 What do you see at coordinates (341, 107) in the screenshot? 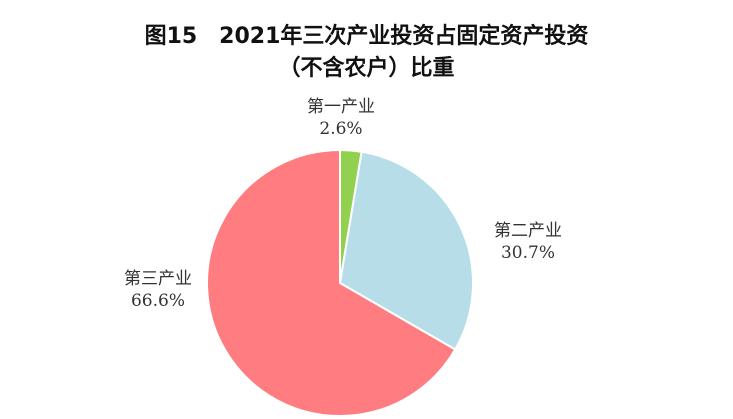
I see `slice-category-label: 第一产业` at bounding box center [341, 107].